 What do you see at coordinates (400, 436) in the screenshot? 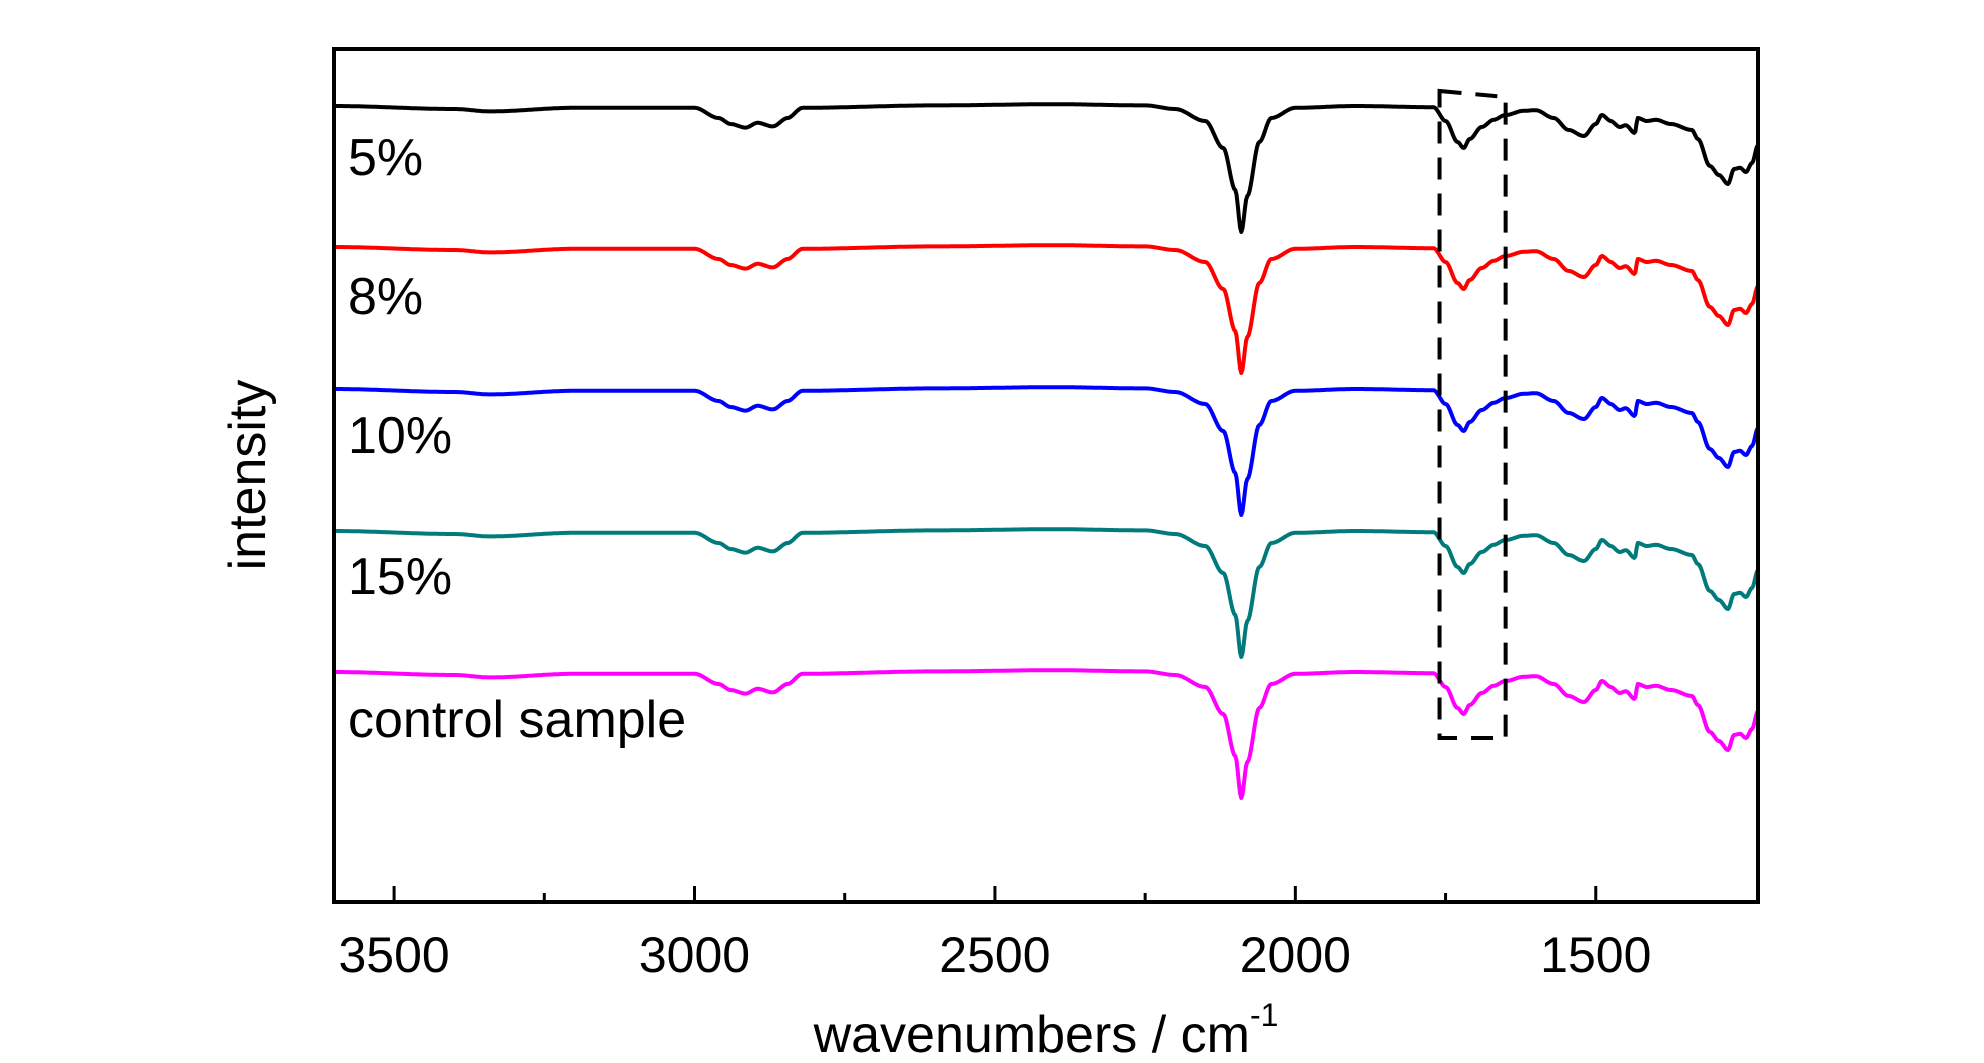
I see `series-label-3: 10%` at bounding box center [400, 436].